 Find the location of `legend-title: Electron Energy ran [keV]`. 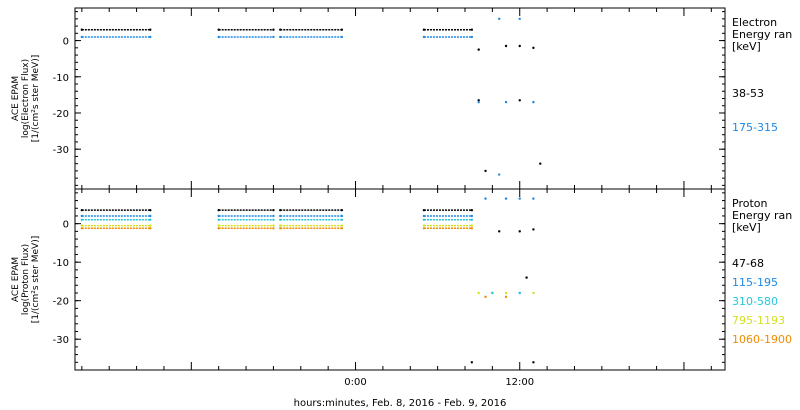

legend-title: Electron Energy ran [keV] is located at coordinates (762, 34).